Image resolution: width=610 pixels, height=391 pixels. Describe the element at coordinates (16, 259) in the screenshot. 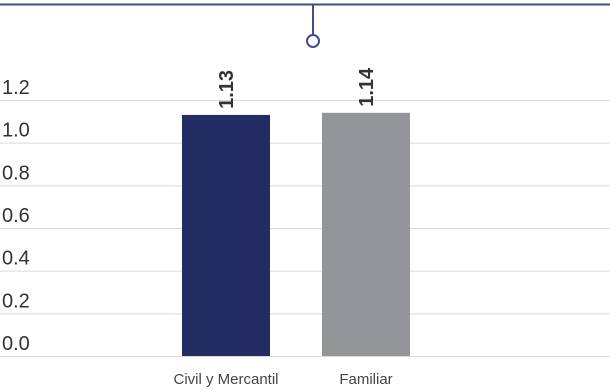

I see `y-tick-label: 0.4` at that location.